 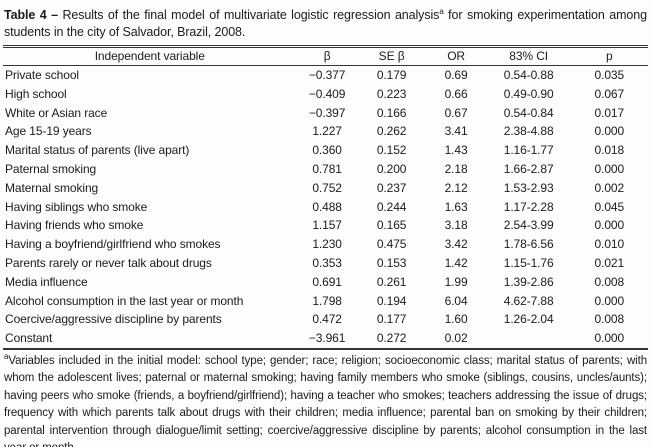 What do you see at coordinates (42, 75) in the screenshot?
I see `variable-name-cell: Private school` at bounding box center [42, 75].